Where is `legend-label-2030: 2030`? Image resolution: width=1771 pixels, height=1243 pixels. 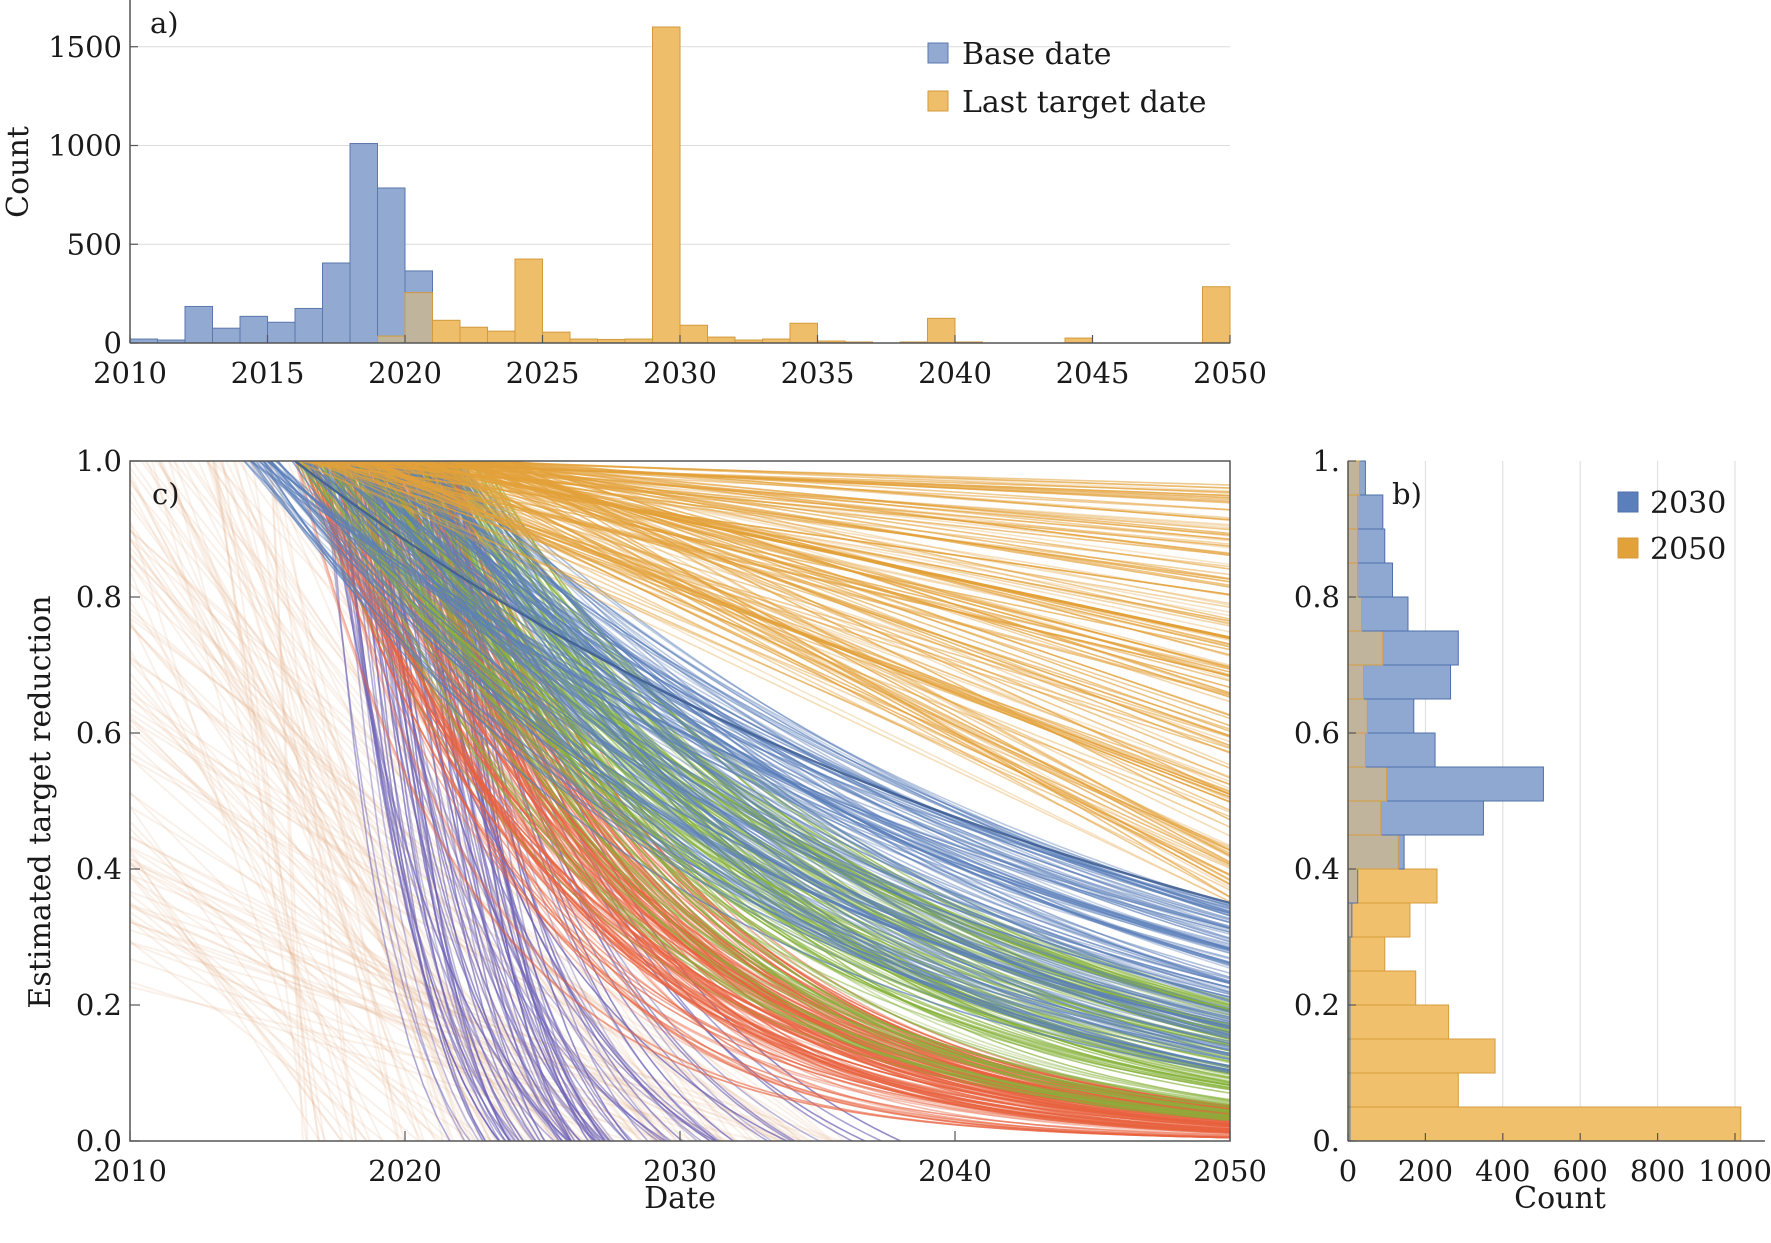 legend-label-2030: 2030 is located at coordinates (1688, 503).